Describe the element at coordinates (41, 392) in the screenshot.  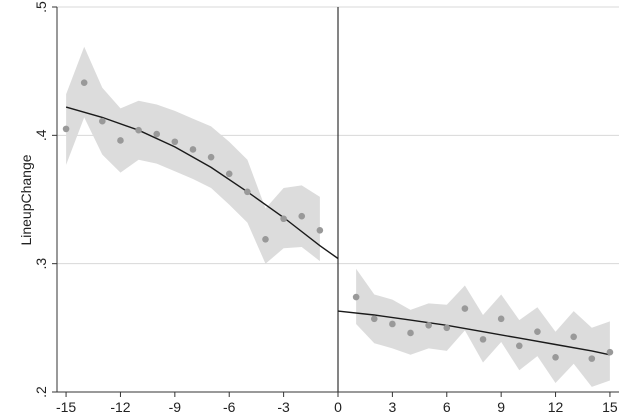
I see `y-tick-label-0: .2` at that location.